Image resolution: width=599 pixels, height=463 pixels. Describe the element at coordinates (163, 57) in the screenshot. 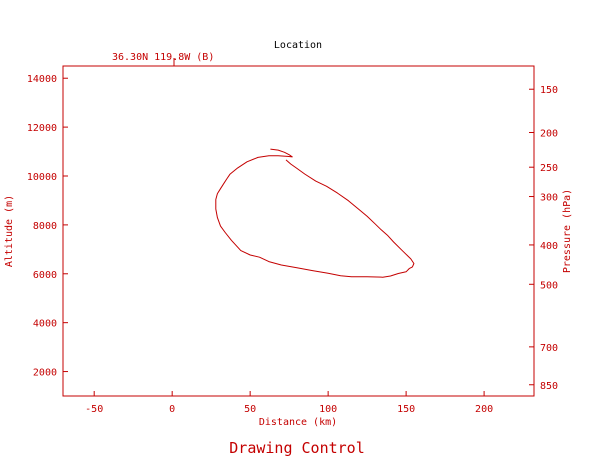

I see `location-label: 36.30N 119.8W (B)` at that location.